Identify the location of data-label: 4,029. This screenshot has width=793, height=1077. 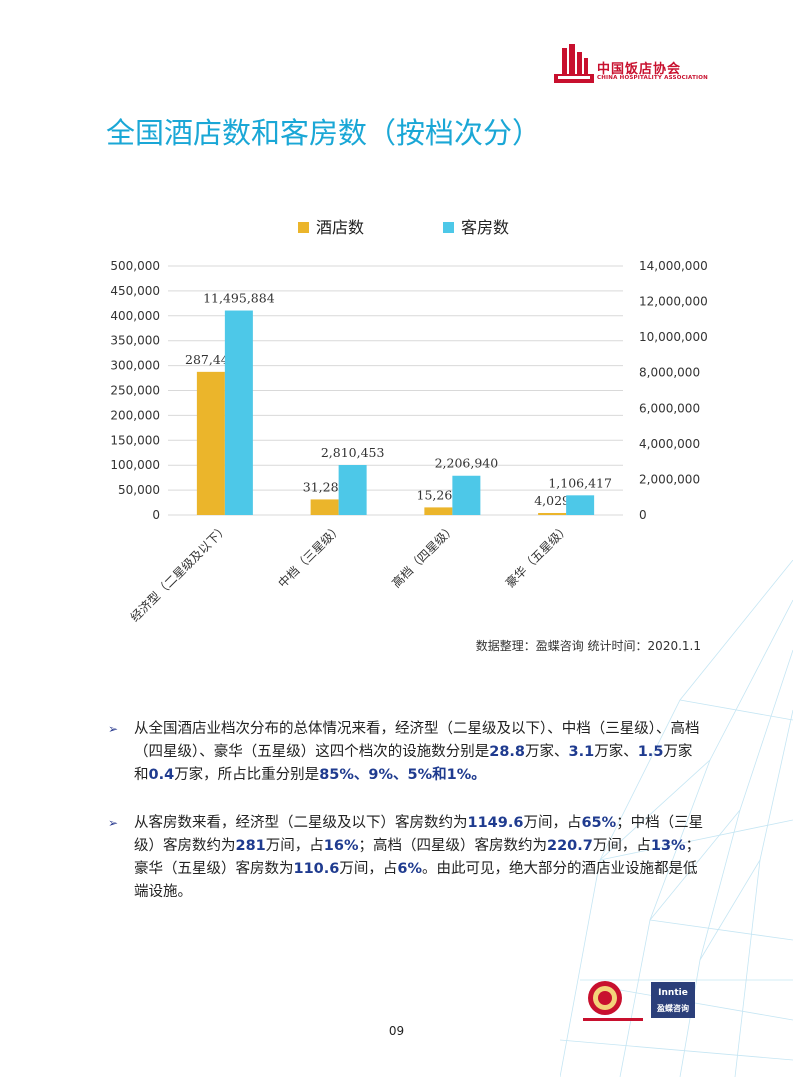
(552, 500).